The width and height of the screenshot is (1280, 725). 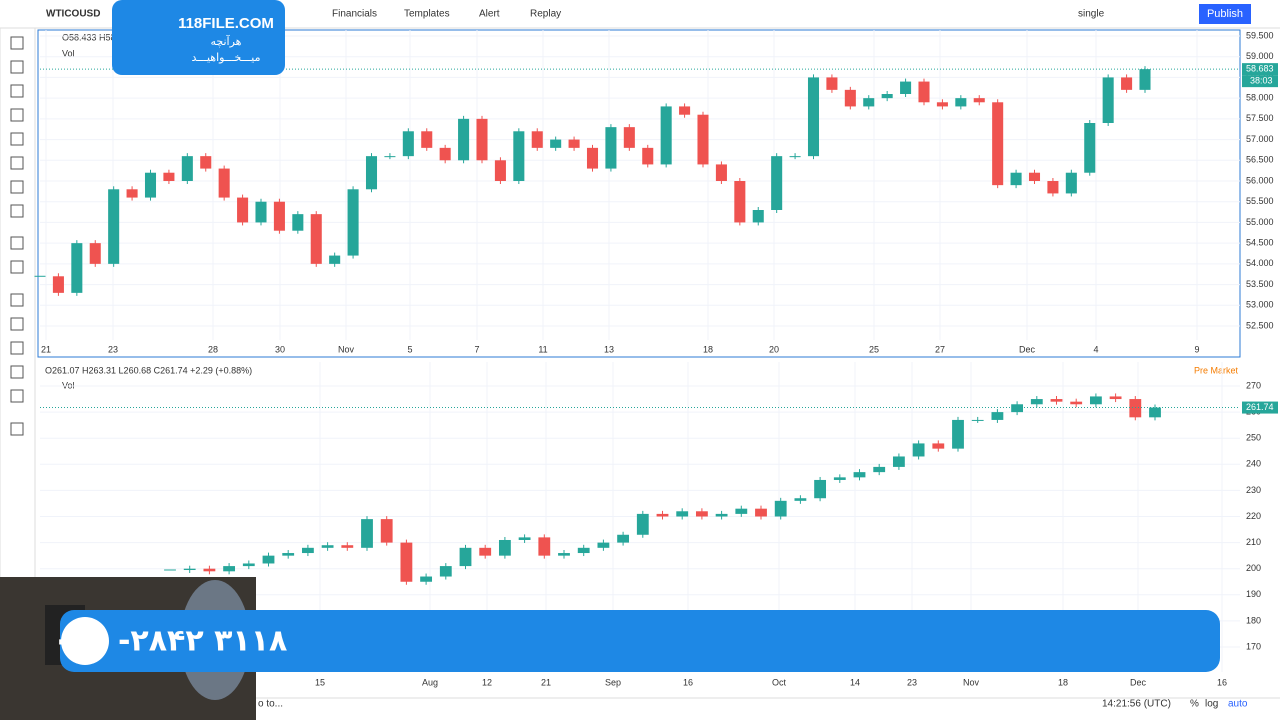 I want to click on auto: auto, so click(x=1238, y=704).